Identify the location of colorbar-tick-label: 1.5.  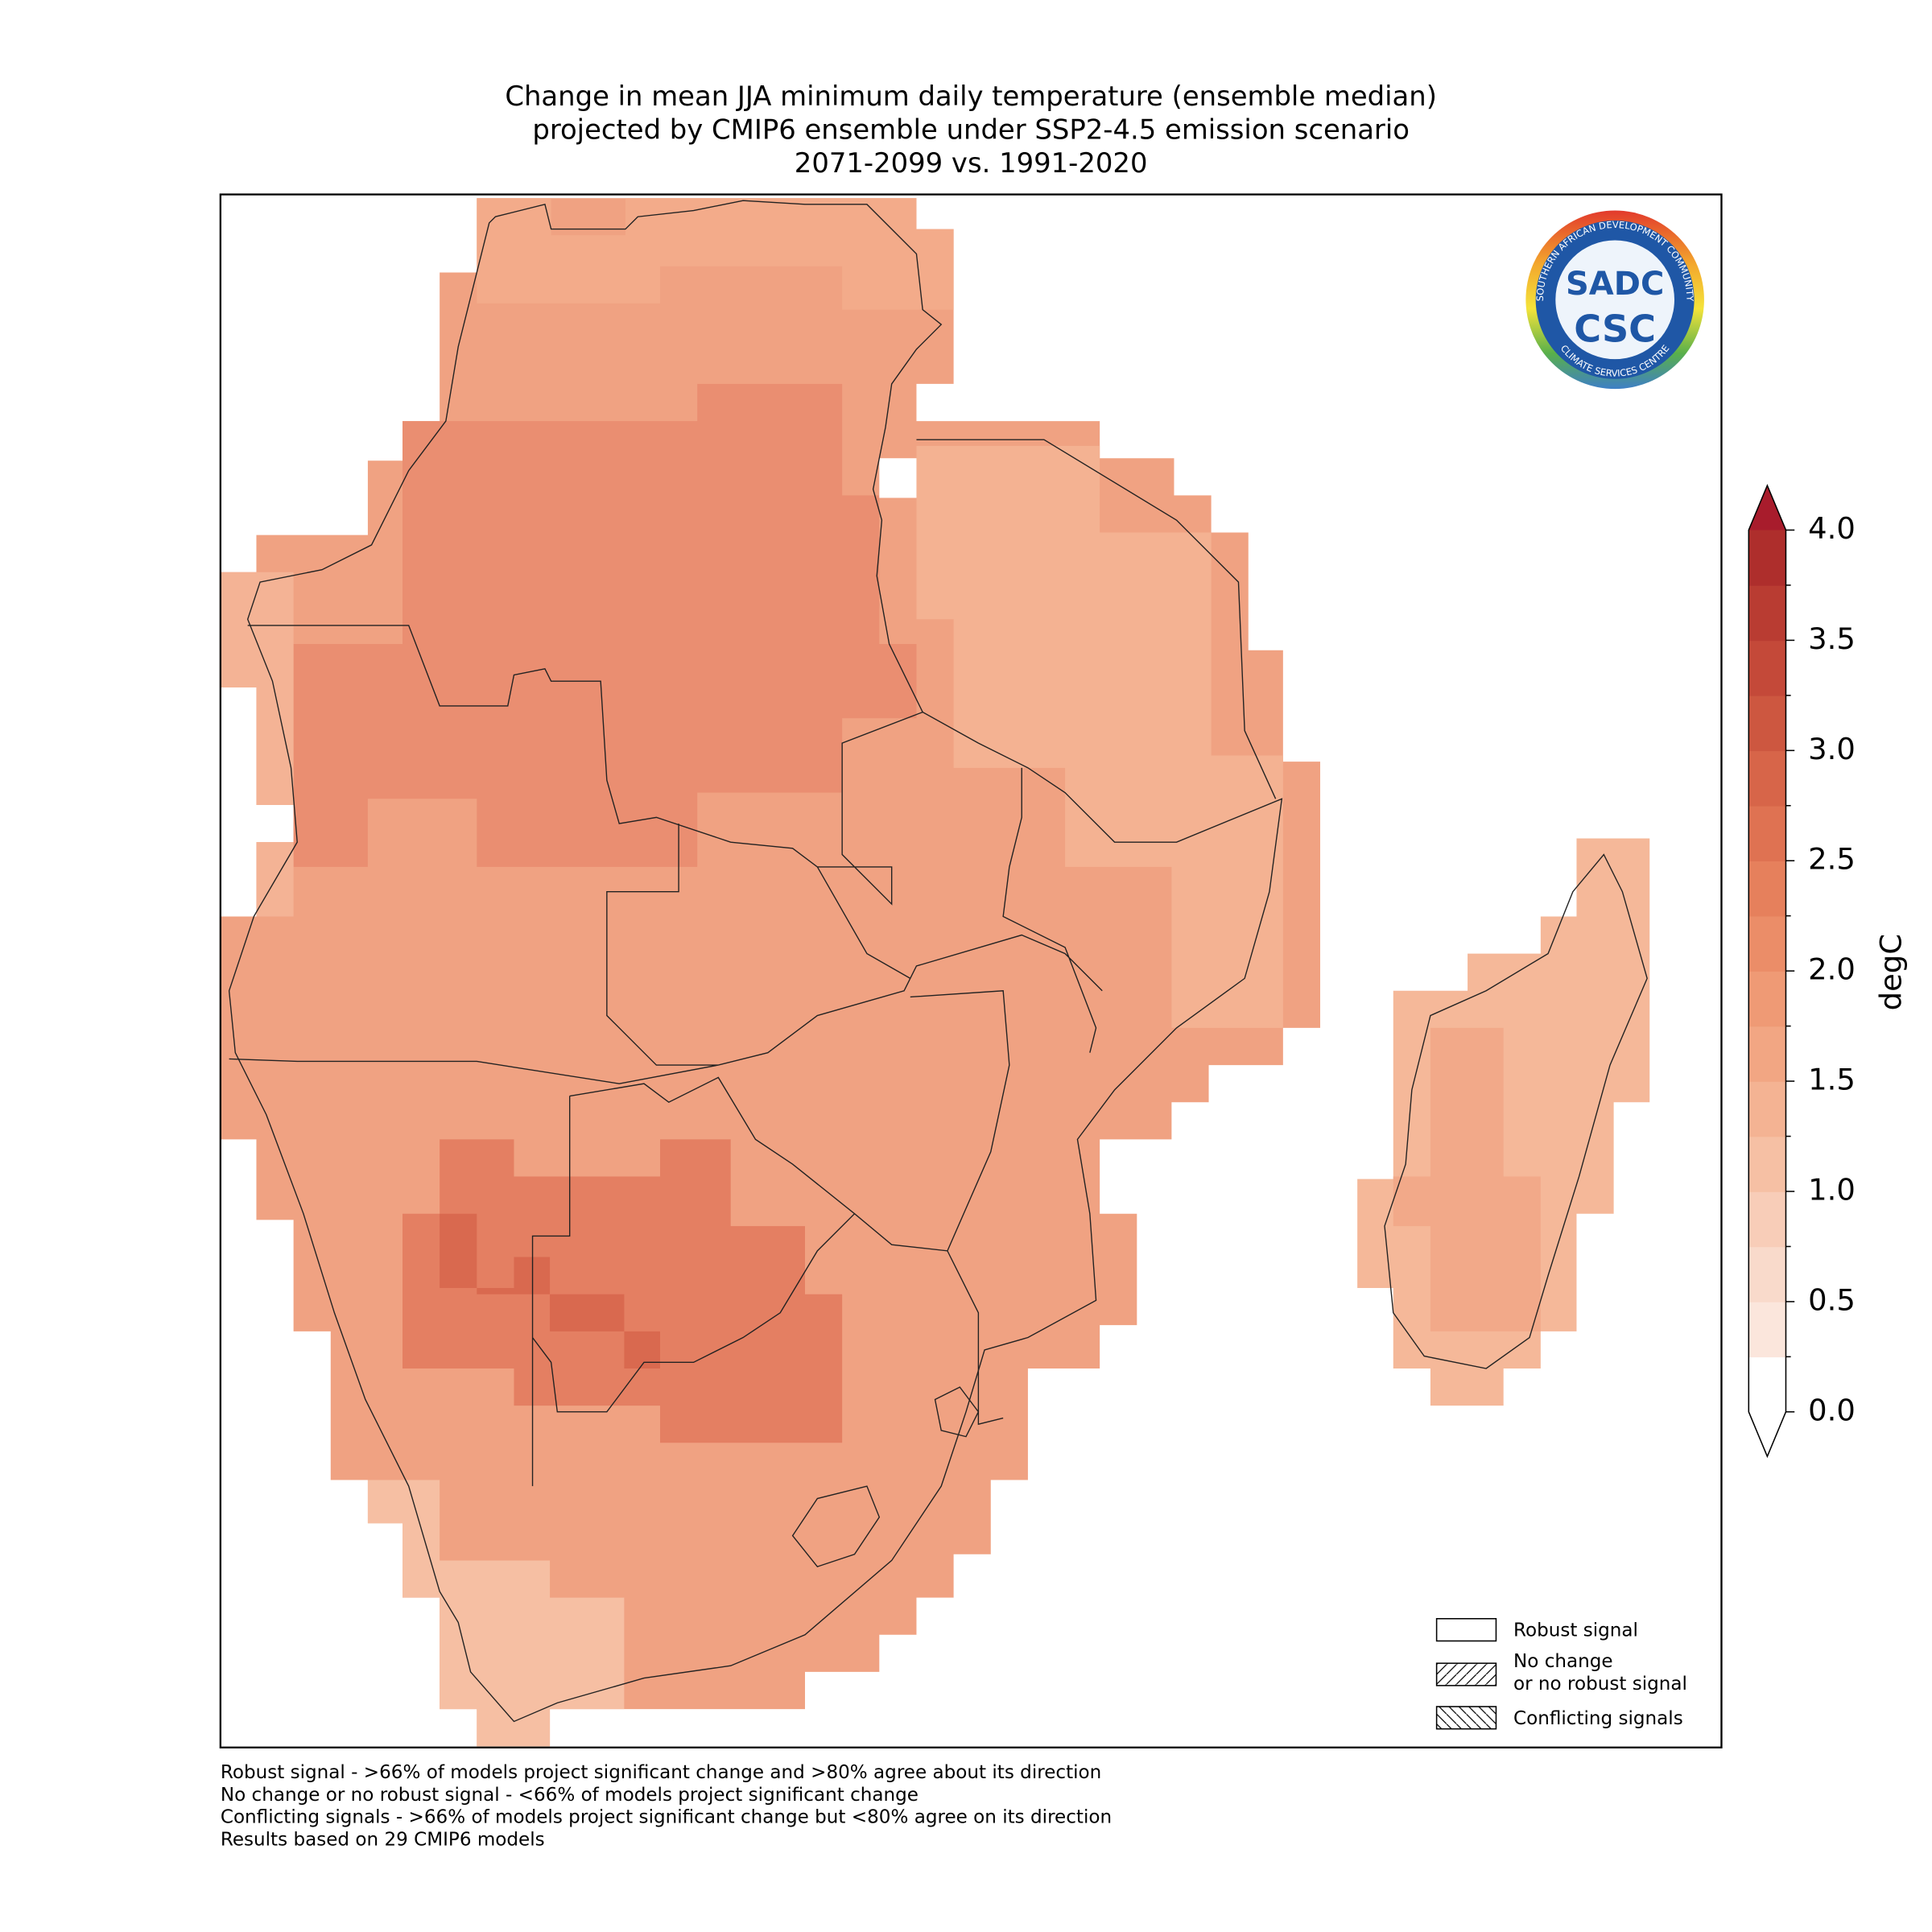
(1832, 1080).